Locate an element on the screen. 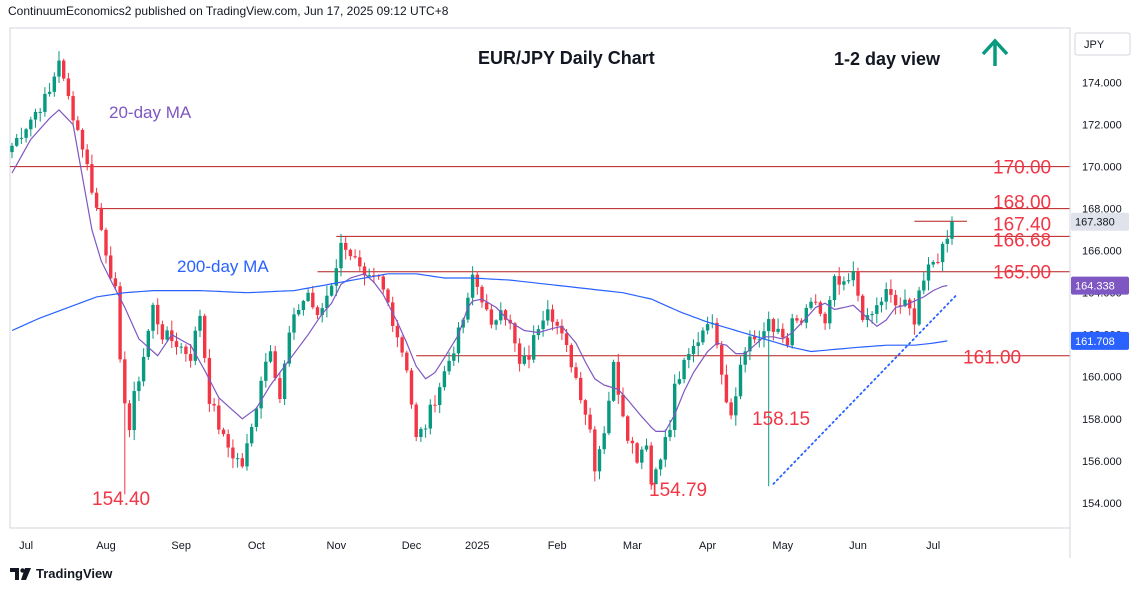  x-tick-label: Apr is located at coordinates (707, 546).